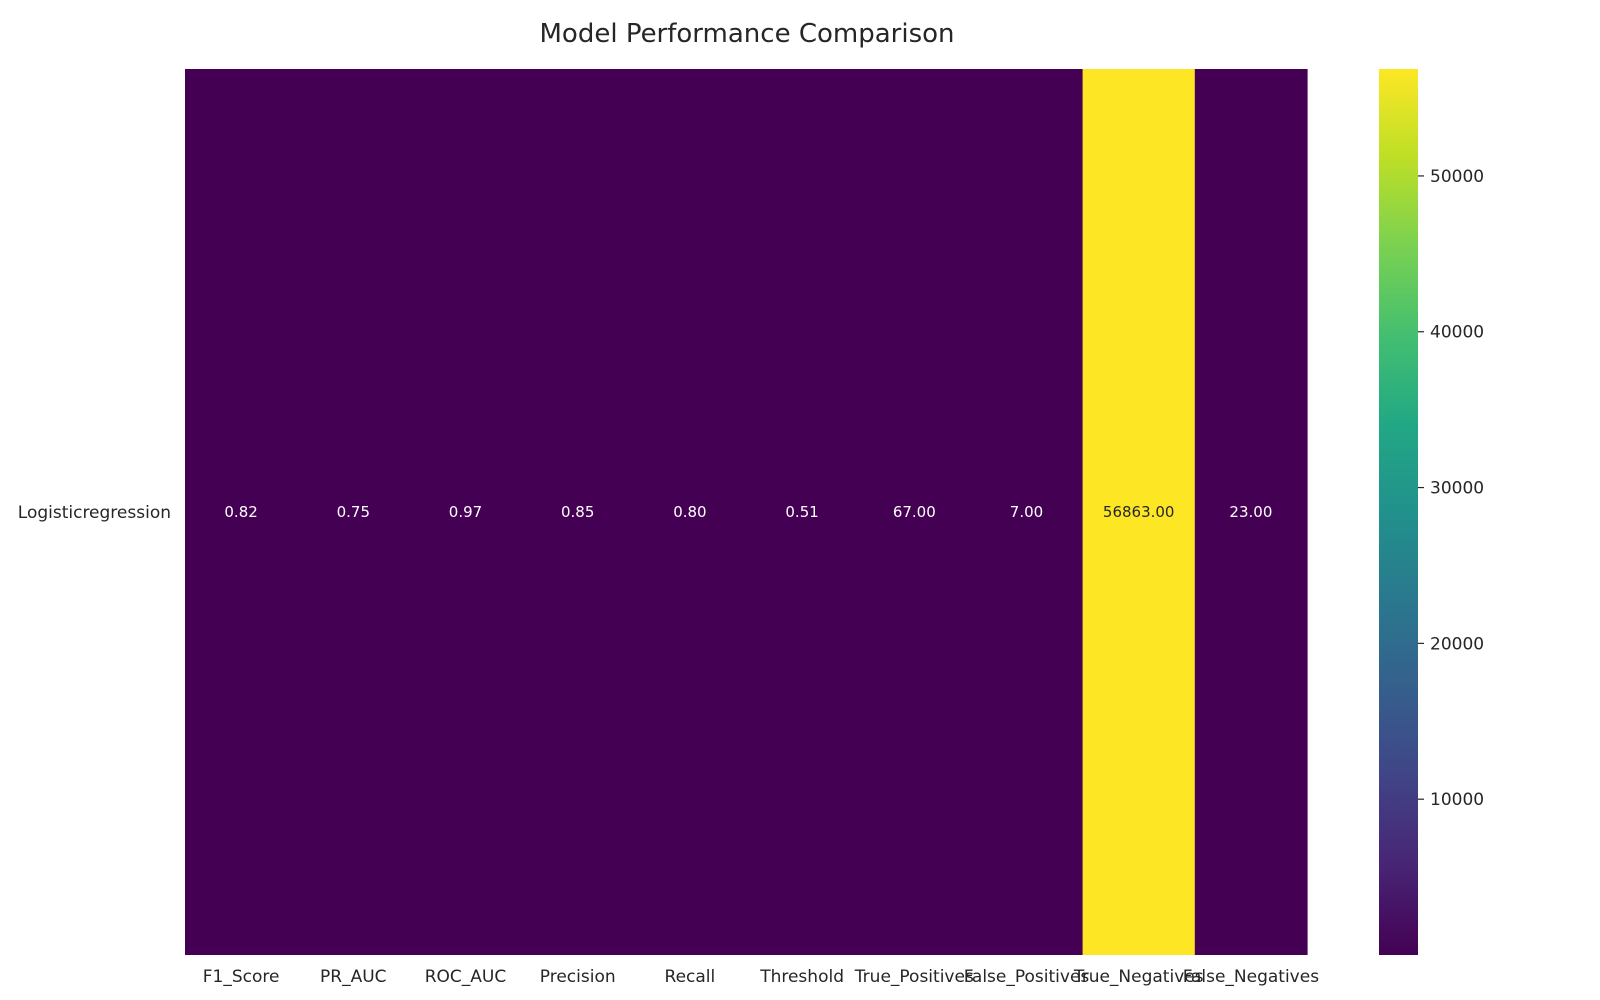 The width and height of the screenshot is (1600, 1000). Describe the element at coordinates (914, 977) in the screenshot. I see `x-tick-label: True_Positives` at that location.